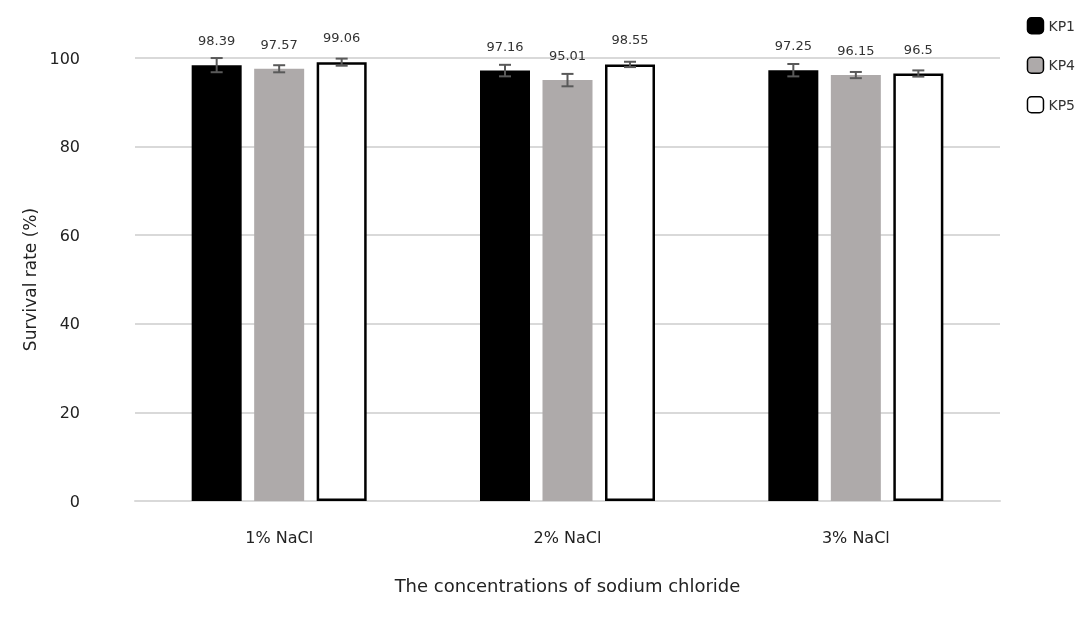 The image size is (1090, 621). Describe the element at coordinates (856, 51) in the screenshot. I see `data-label: 96.15` at that location.